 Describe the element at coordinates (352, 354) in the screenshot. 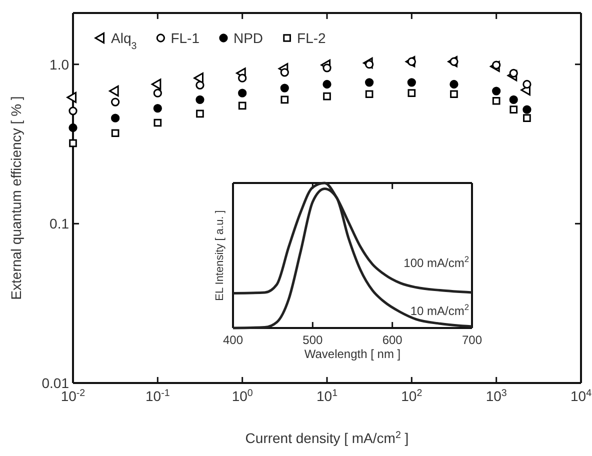

I see `x-axis-title: Wavelength [ nm ]` at that location.